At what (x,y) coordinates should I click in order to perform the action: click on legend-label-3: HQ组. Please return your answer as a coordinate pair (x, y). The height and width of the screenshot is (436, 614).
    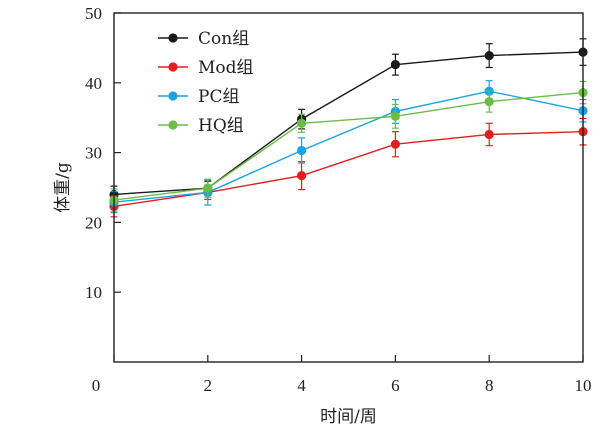
    Looking at the image, I should click on (221, 126).